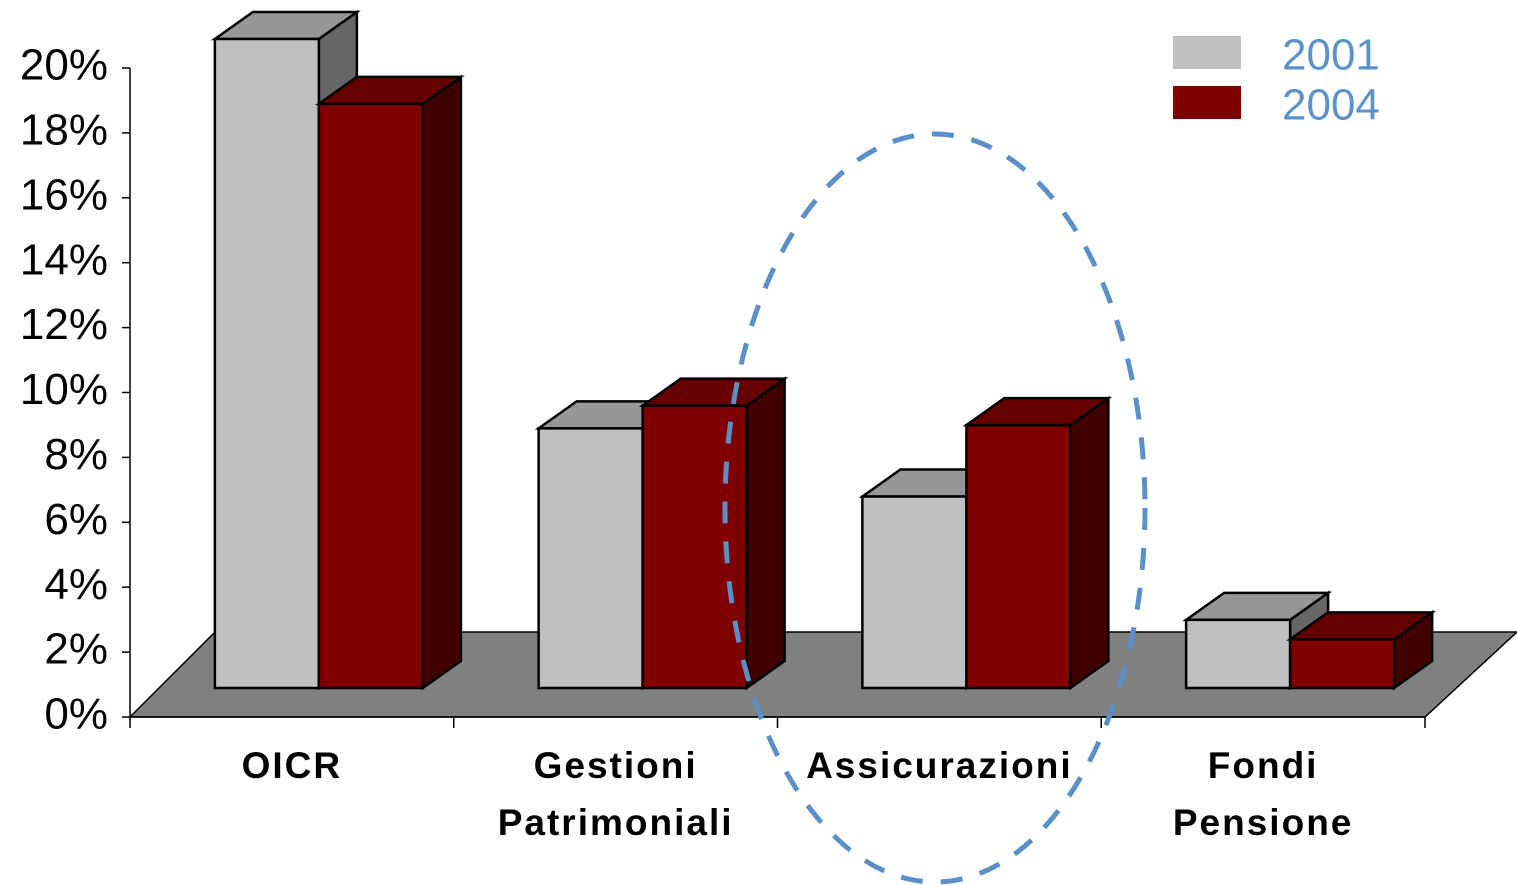  Describe the element at coordinates (64, 194) in the screenshot. I see `y-tick-label: 16%` at that location.